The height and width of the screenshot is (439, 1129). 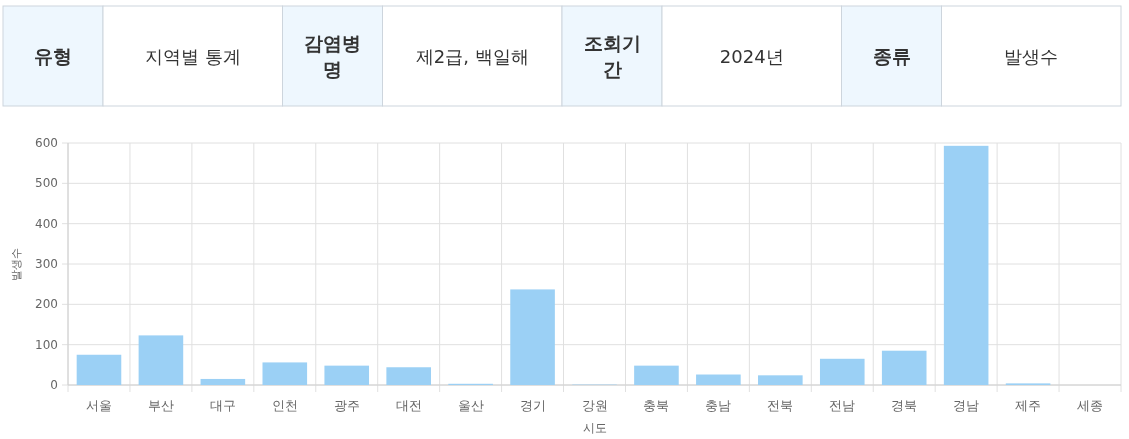 I want to click on x-tick-label: 인천, so click(x=284, y=405).